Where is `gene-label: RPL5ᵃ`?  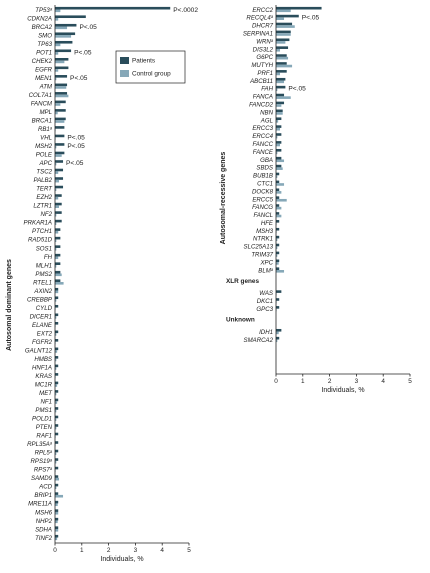 gene-label: RPL5ᵃ is located at coordinates (44, 453).